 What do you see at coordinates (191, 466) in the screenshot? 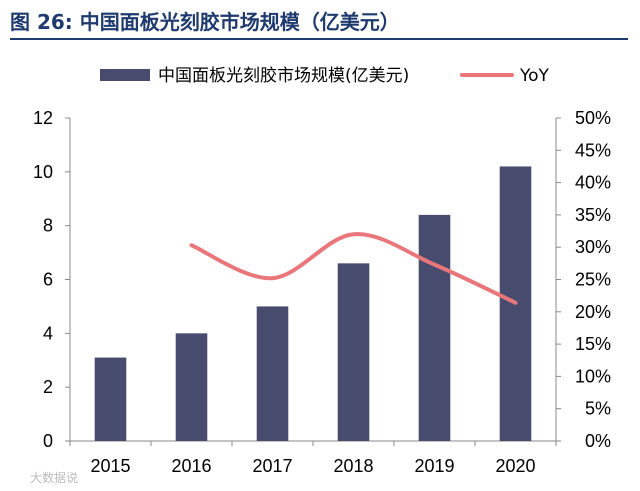
I see `x-tick-label: 2016` at bounding box center [191, 466].